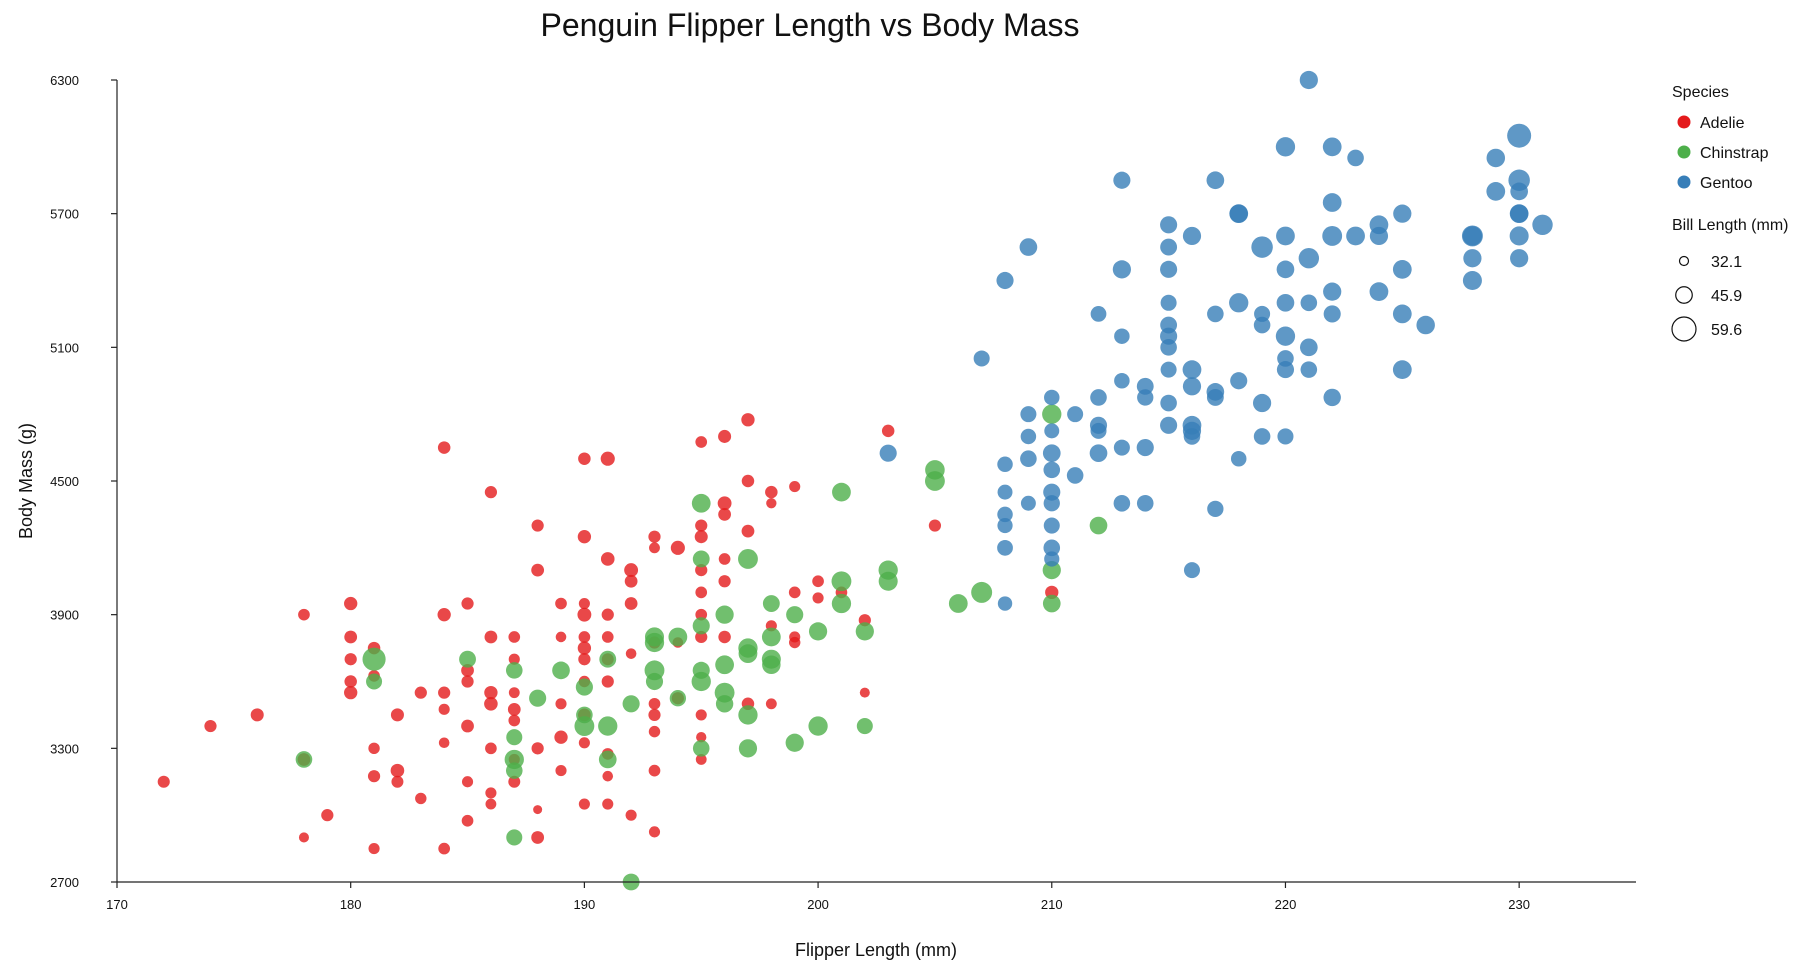 The width and height of the screenshot is (1805, 969). What do you see at coordinates (1730, 225) in the screenshot?
I see `legend-size-title: Bill Length (mm)` at bounding box center [1730, 225].